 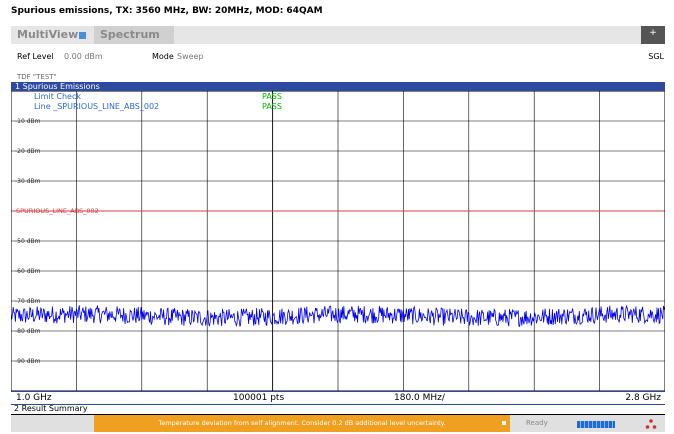 I want to click on status-dot-icon, so click(x=504, y=423).